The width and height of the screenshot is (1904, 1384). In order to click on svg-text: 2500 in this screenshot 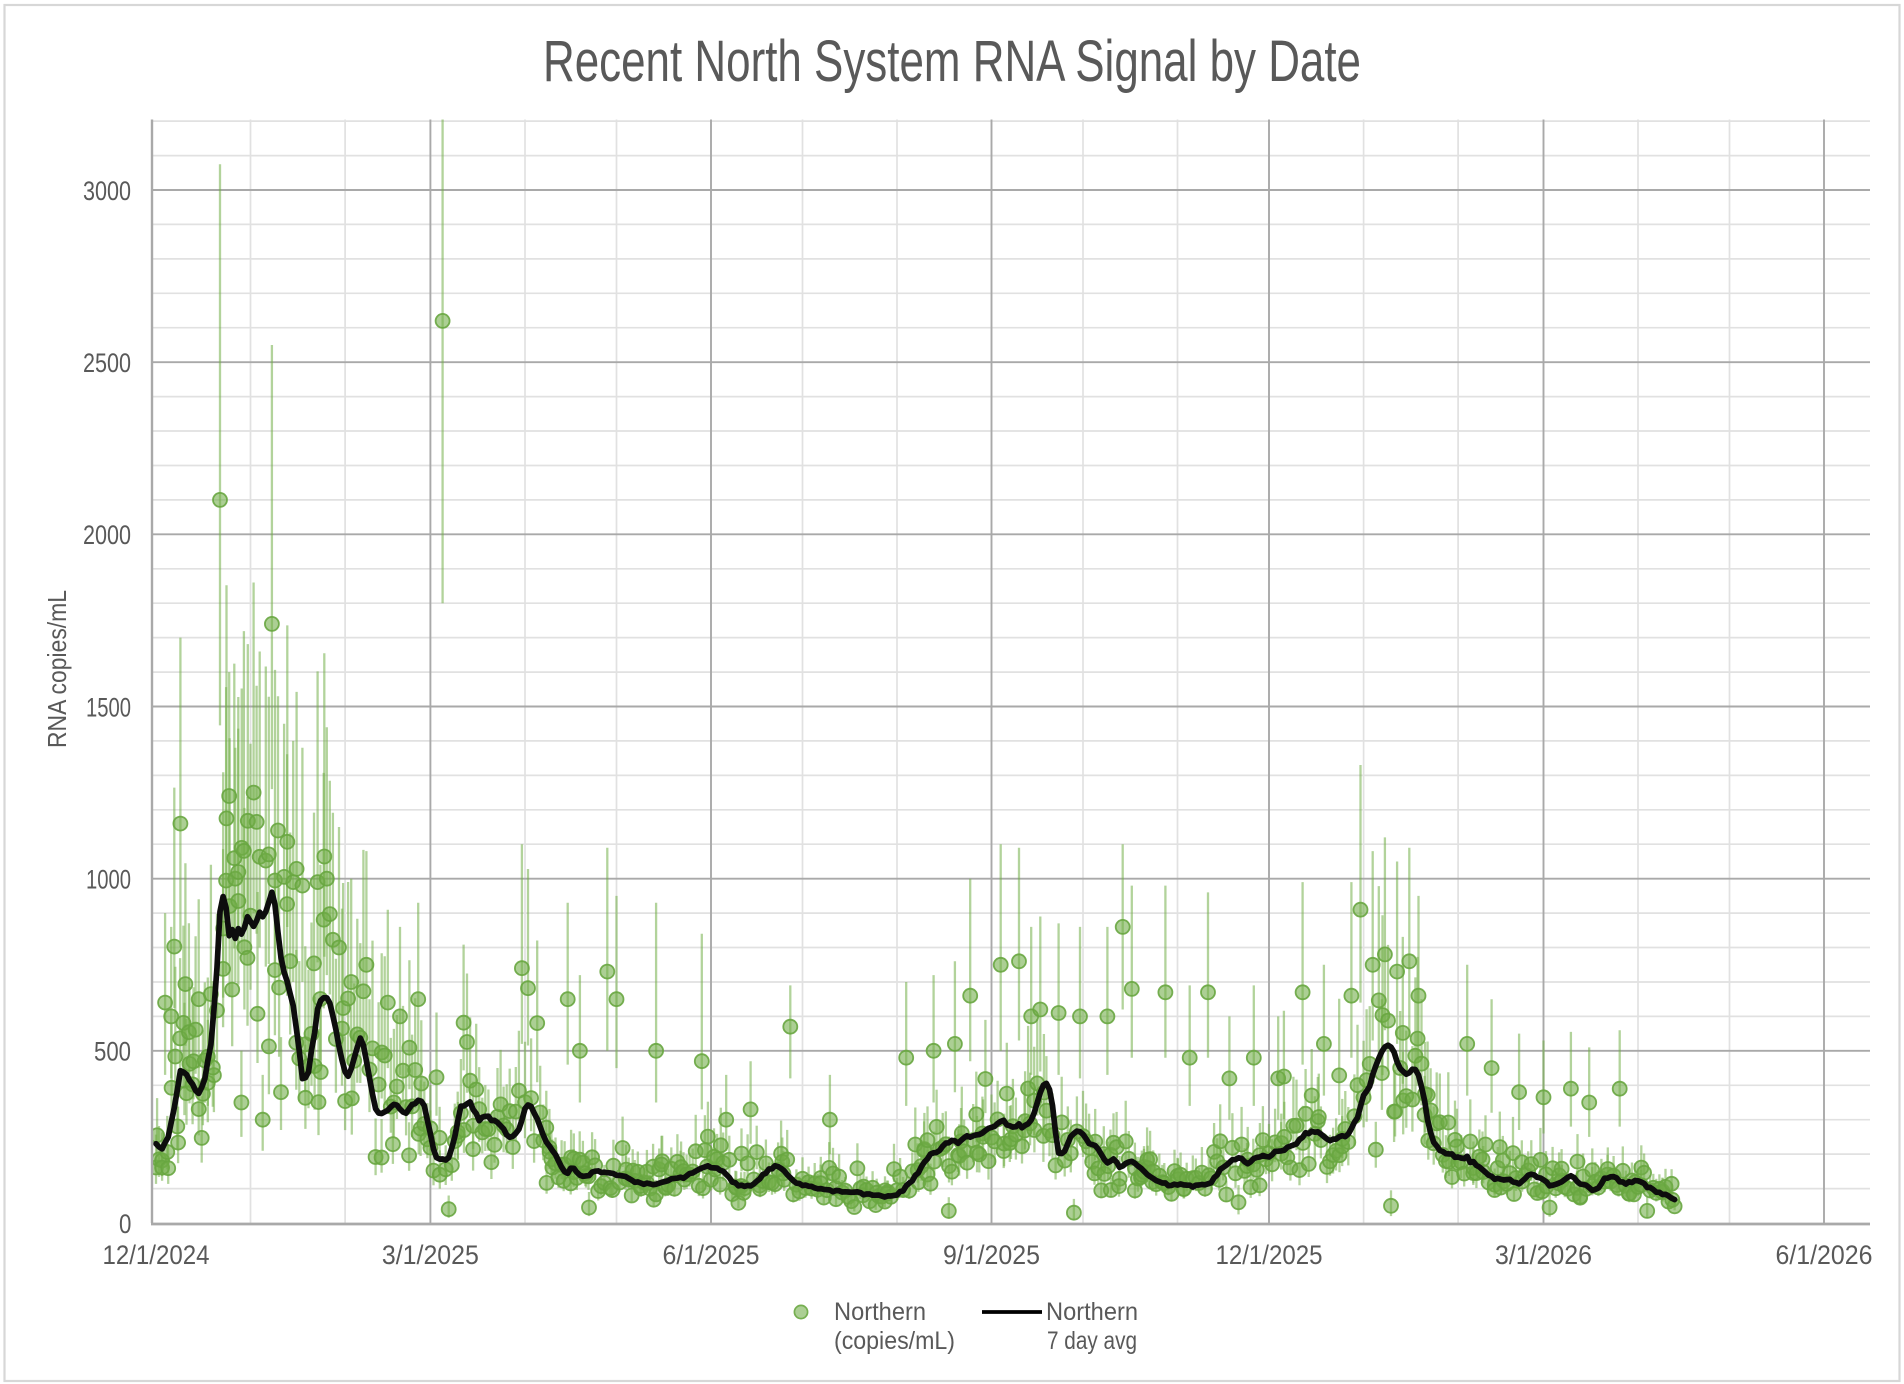, I will do `click(107, 363)`.